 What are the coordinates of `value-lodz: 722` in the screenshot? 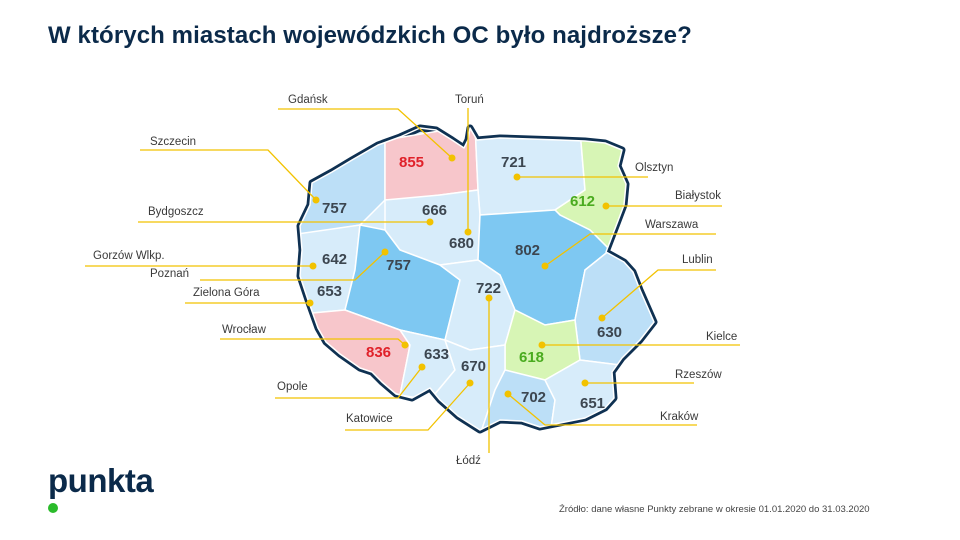 It's located at (488, 288).